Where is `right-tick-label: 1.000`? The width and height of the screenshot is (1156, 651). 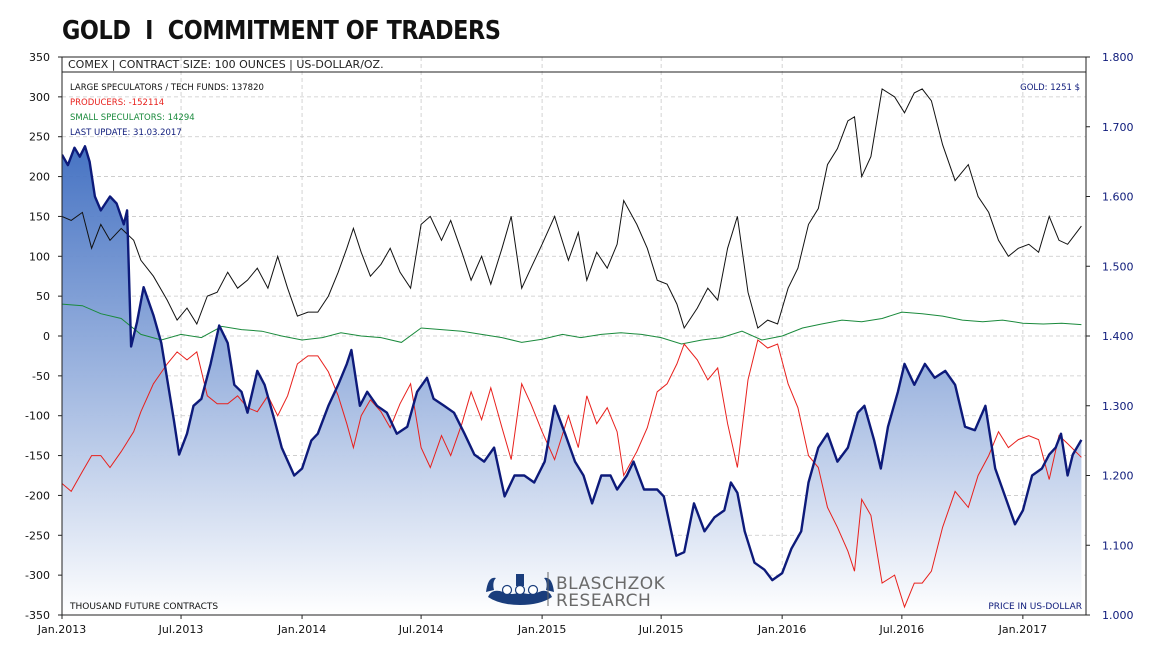
right-tick-label: 1.000 is located at coordinates (1118, 615).